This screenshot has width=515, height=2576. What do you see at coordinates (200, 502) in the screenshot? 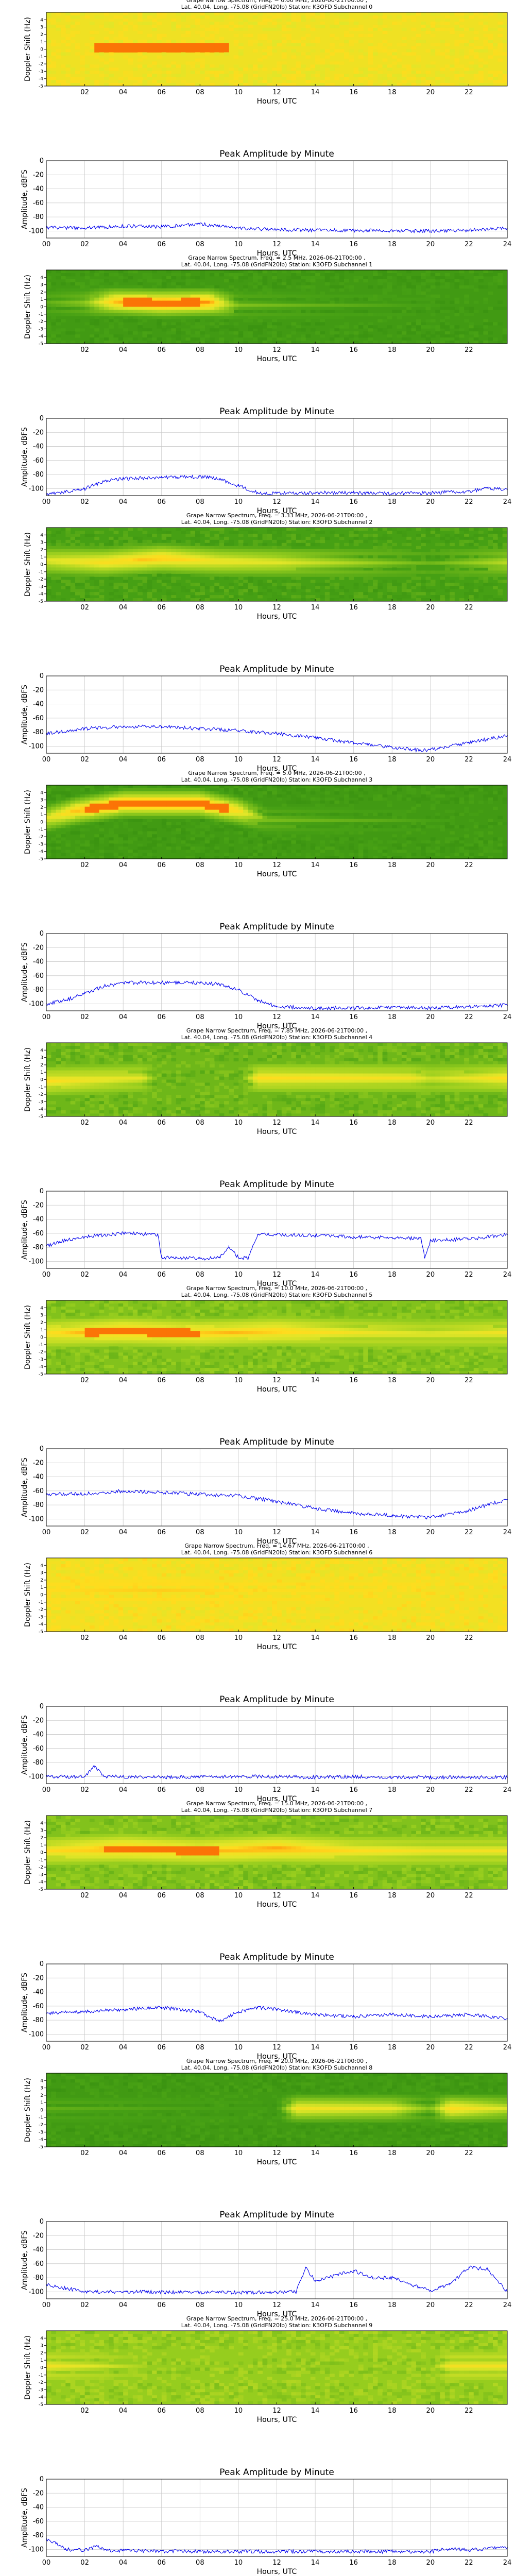
I see `amplitude-xtick-label: 08` at bounding box center [200, 502].